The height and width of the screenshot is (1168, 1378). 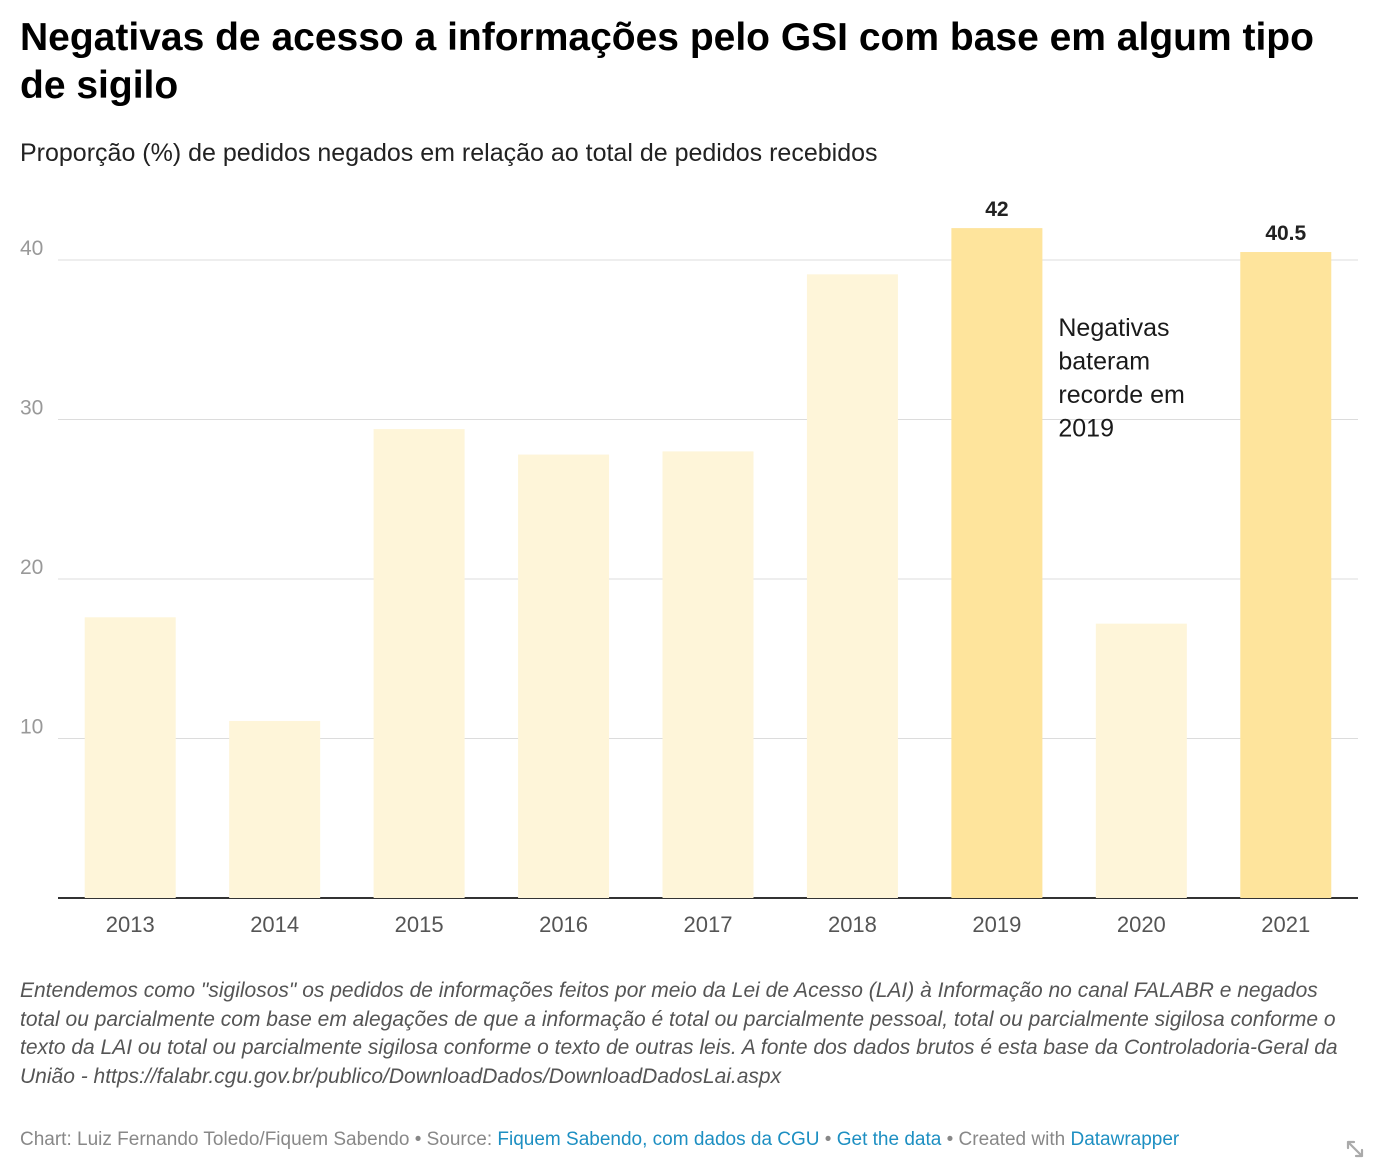 I want to click on datawrapper-link: Datawrapper, so click(x=1125, y=1139).